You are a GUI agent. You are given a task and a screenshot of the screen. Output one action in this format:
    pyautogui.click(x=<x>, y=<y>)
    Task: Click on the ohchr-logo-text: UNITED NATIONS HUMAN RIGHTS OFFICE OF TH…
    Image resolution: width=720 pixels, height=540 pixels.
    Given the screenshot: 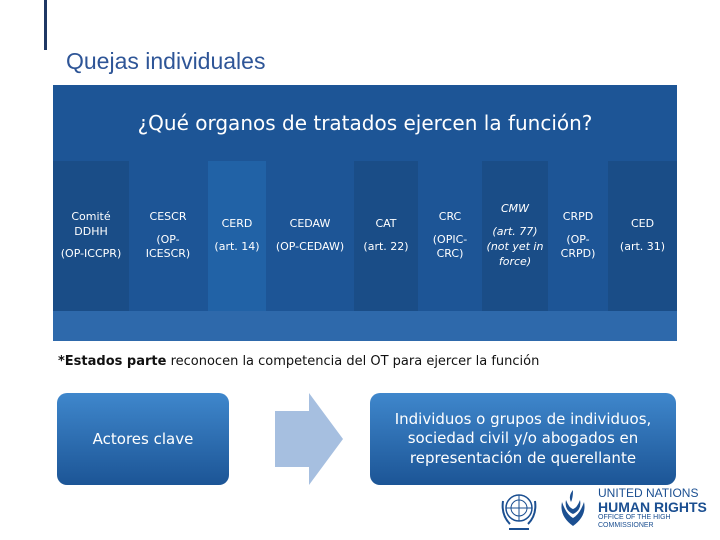 What is the action you would take?
    pyautogui.click(x=659, y=508)
    